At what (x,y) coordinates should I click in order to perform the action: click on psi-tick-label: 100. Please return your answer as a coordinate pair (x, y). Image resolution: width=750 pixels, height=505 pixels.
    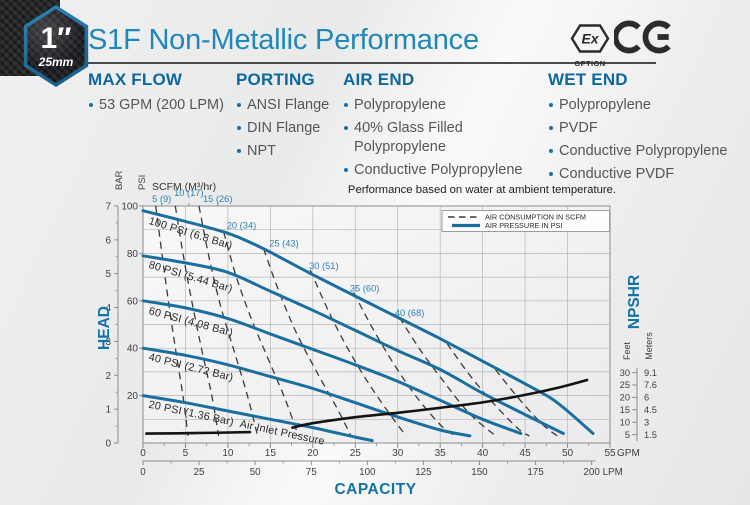
    Looking at the image, I should click on (129, 207).